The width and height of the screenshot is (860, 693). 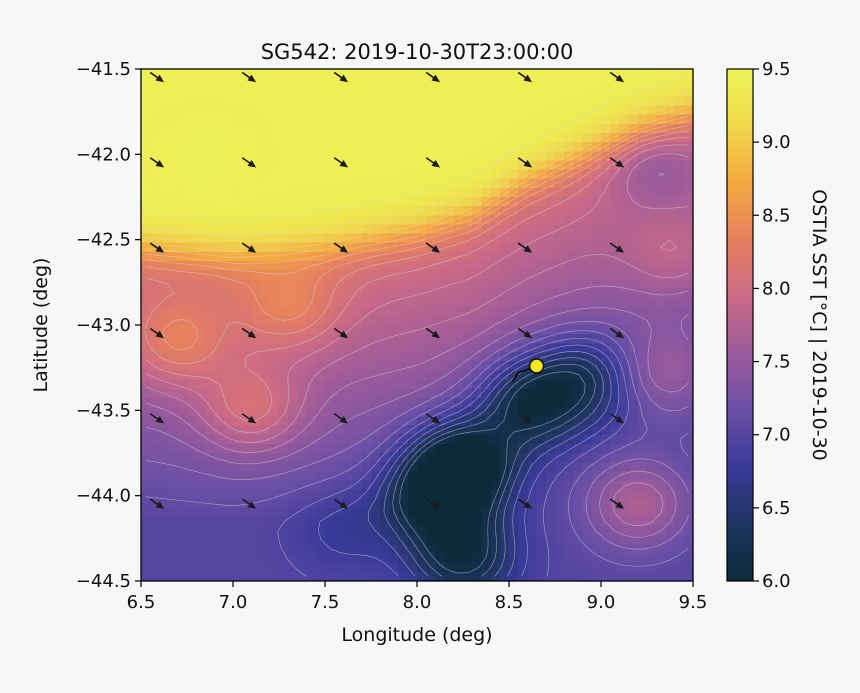 What do you see at coordinates (601, 602) in the screenshot?
I see `x-tick-label: 9.0` at bounding box center [601, 602].